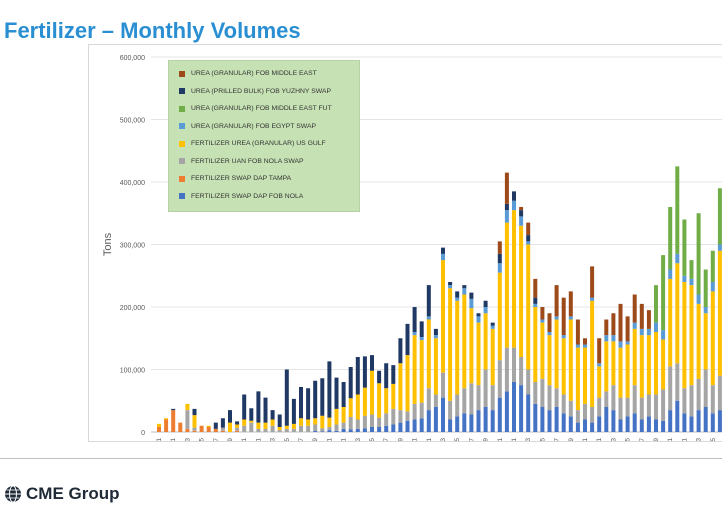 The image size is (722, 511). What do you see at coordinates (132, 121) in the screenshot?
I see `y-tick-label: 500,000` at bounding box center [132, 121].